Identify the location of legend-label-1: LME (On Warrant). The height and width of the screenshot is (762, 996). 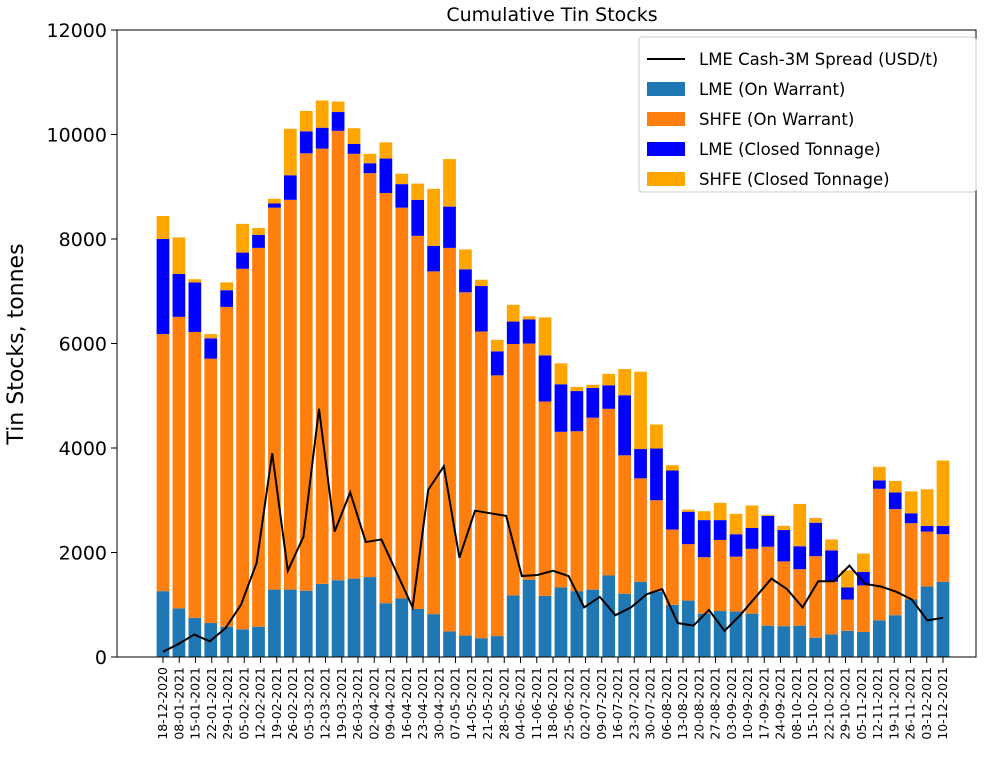
(772, 89).